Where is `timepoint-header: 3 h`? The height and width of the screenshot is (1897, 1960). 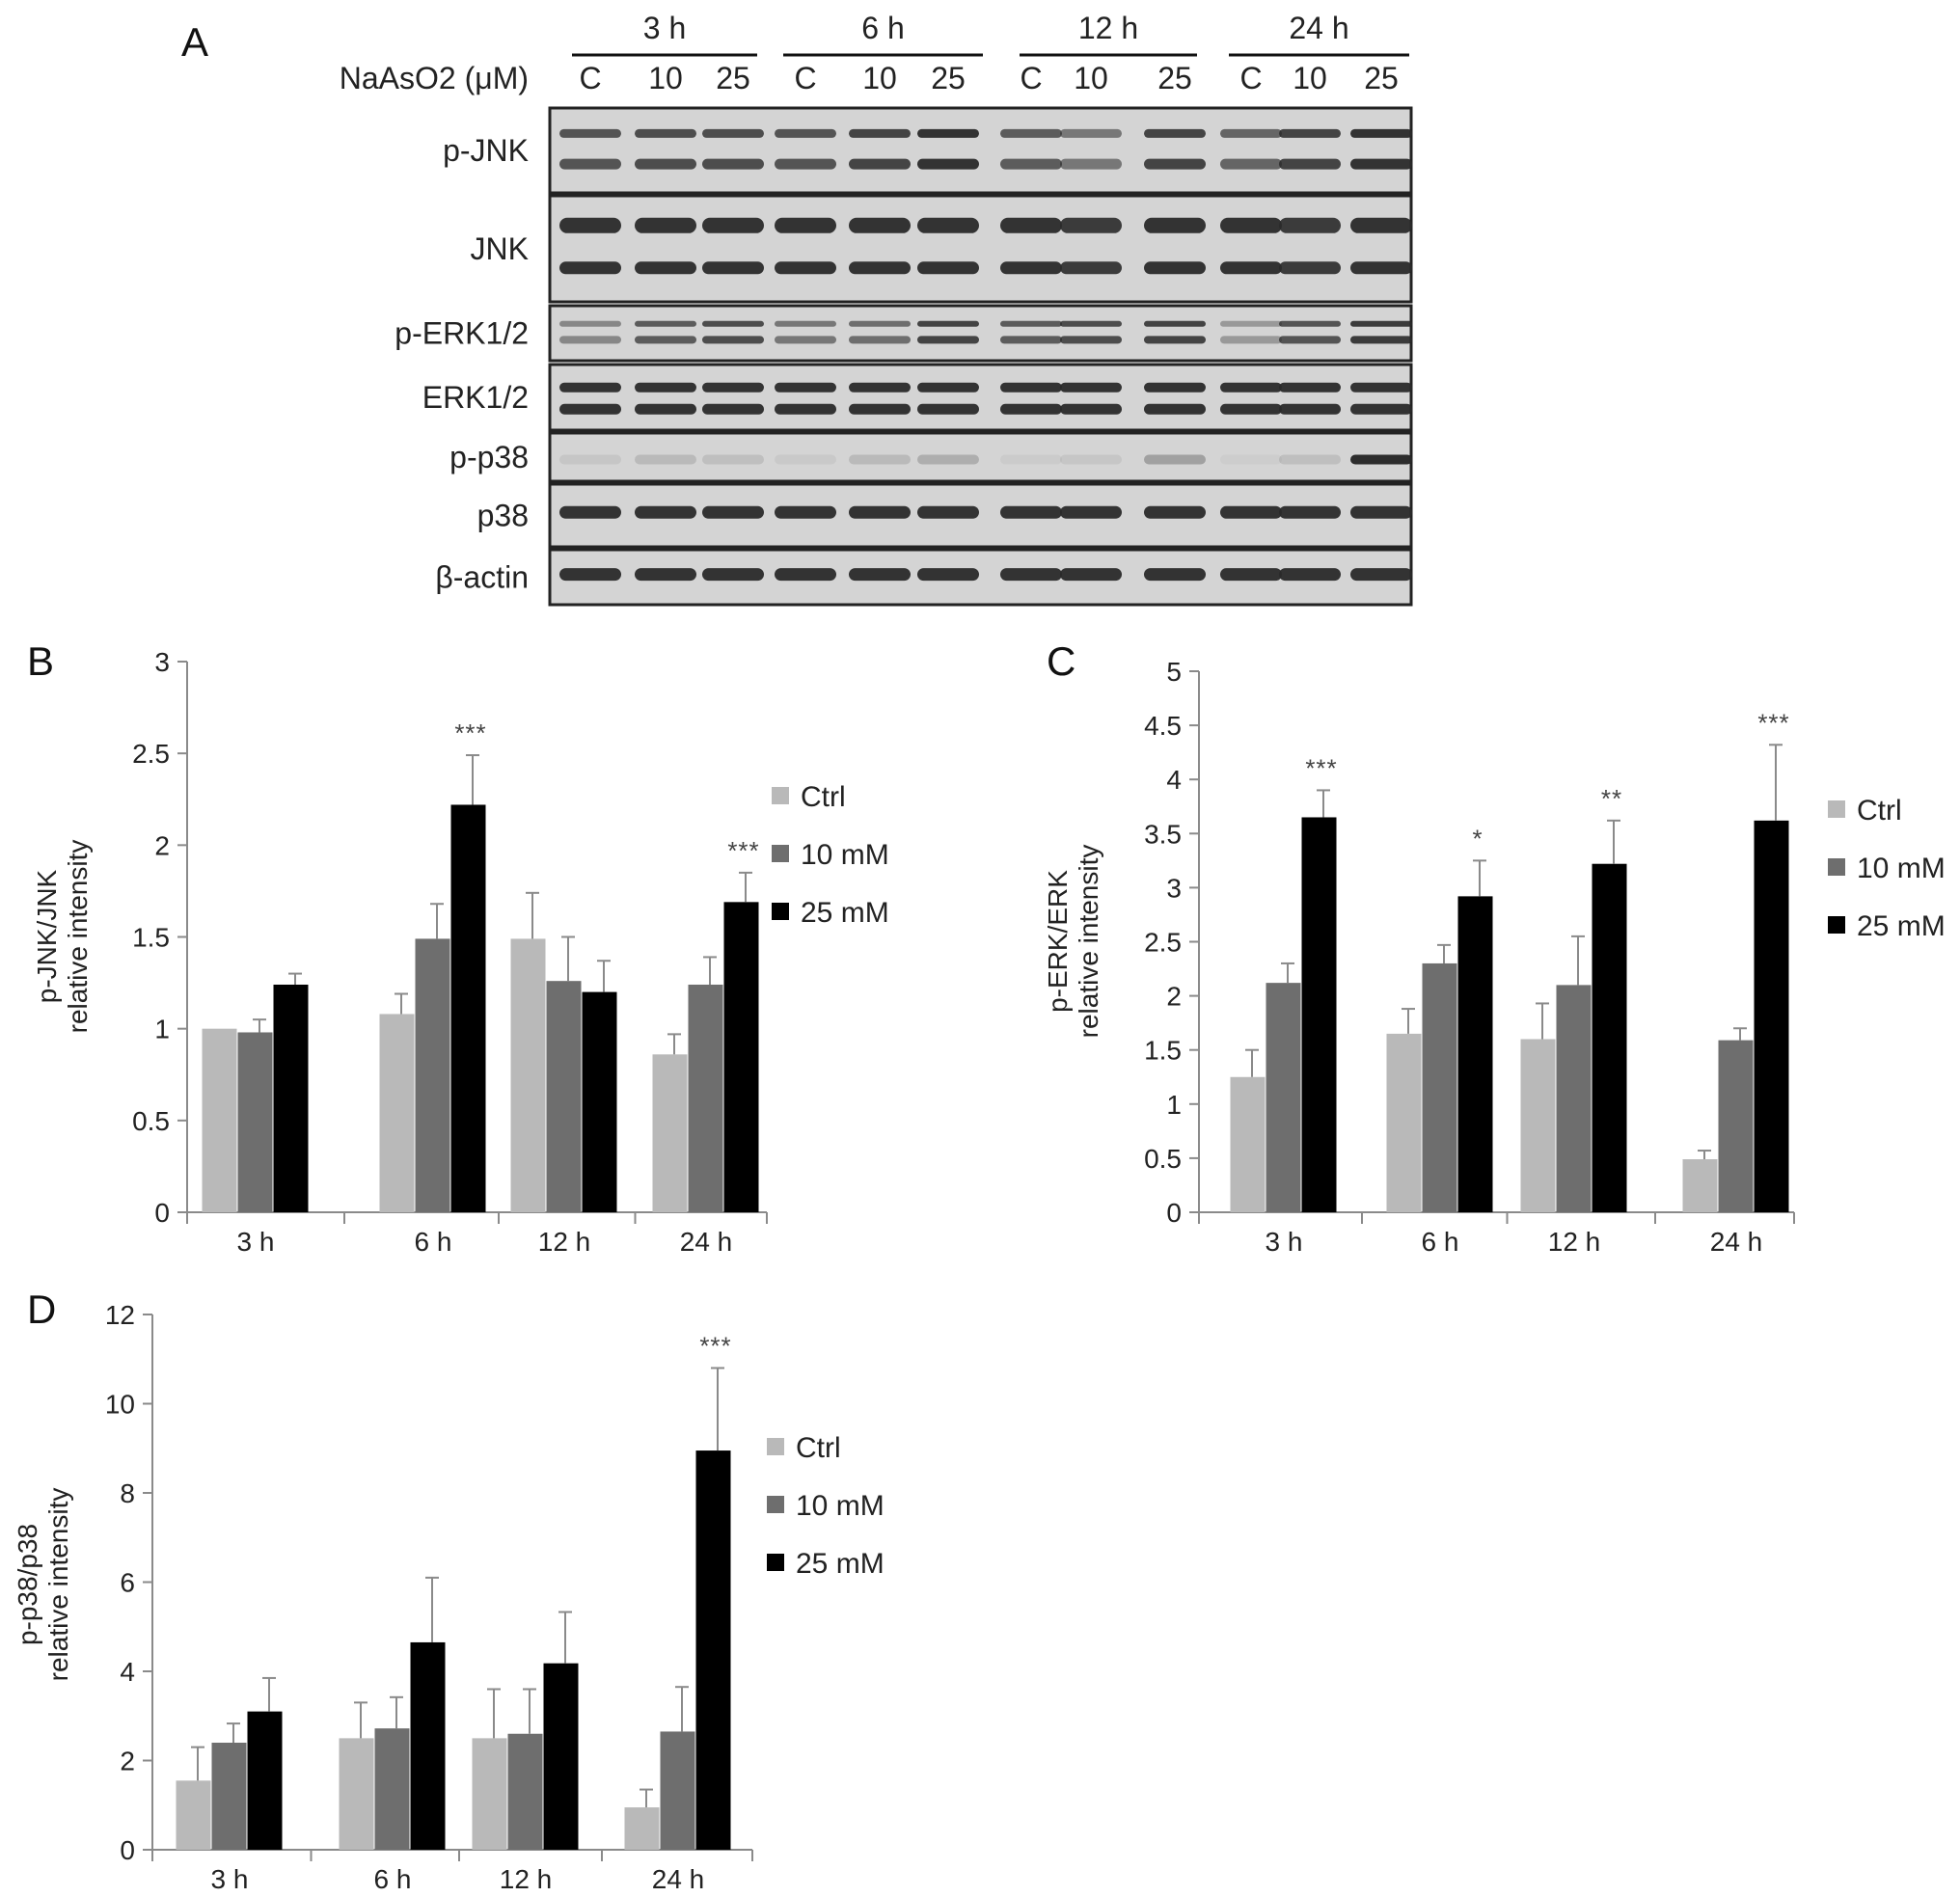
timepoint-header: 3 h is located at coordinates (664, 28).